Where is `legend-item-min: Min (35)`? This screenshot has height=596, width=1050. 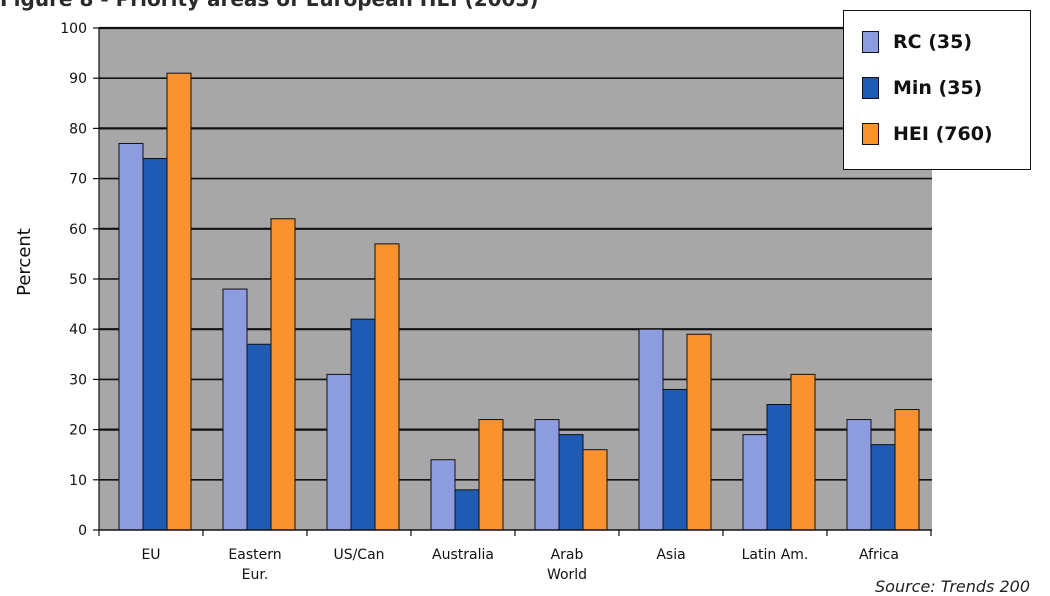
legend-item-min: Min (35) is located at coordinates (922, 88).